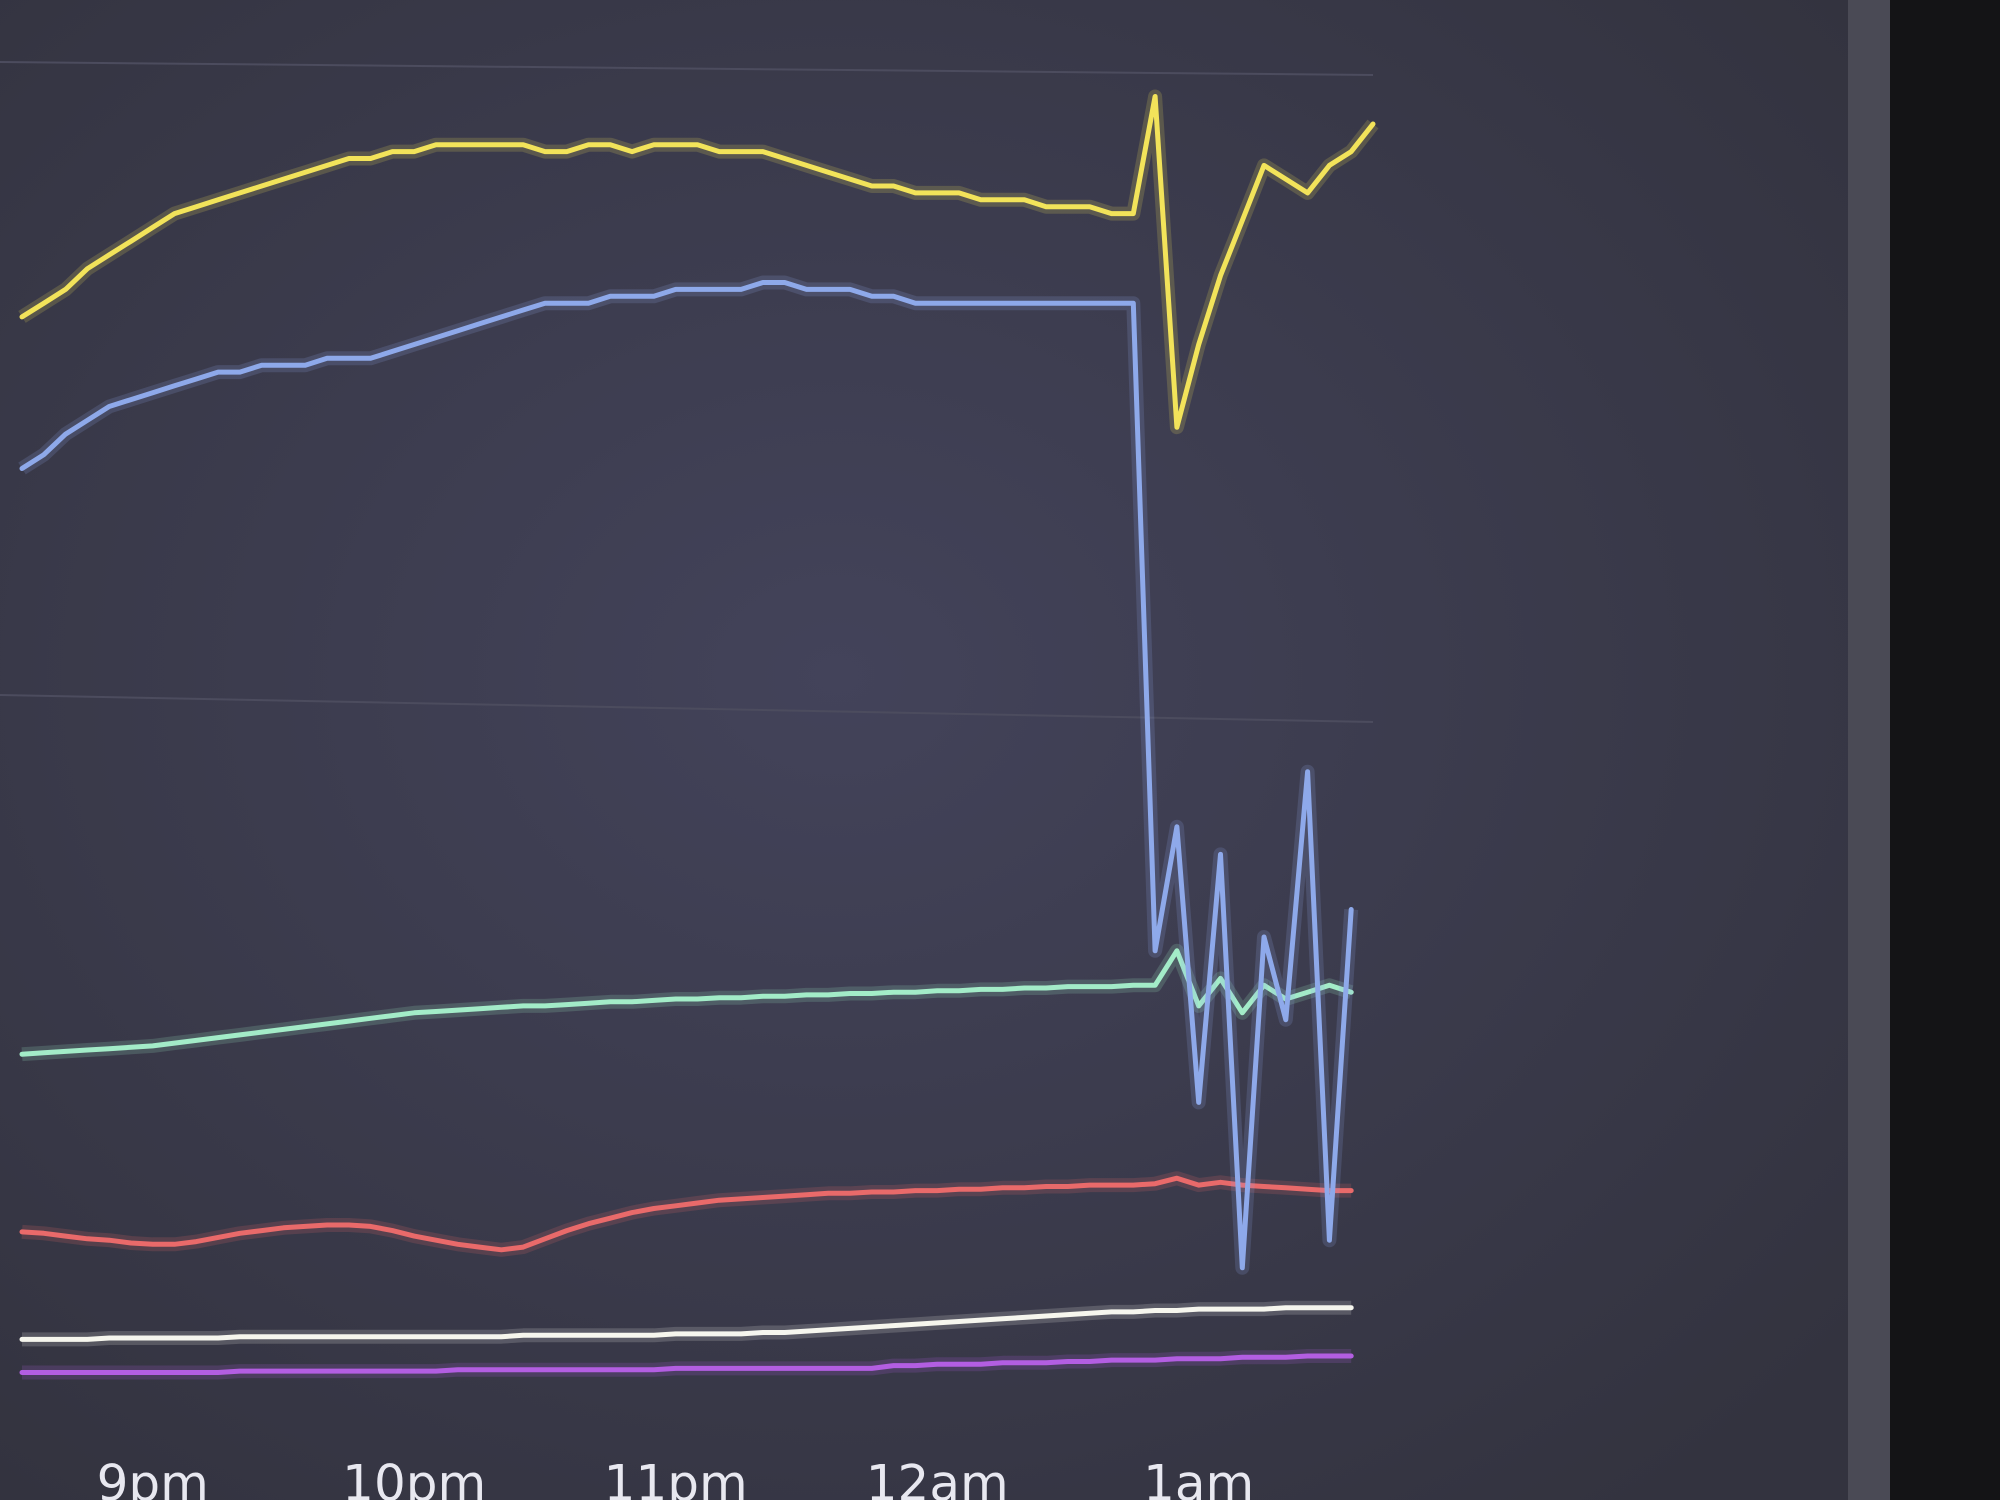  I want to click on x-tick-label: 10pm, so click(414, 1477).